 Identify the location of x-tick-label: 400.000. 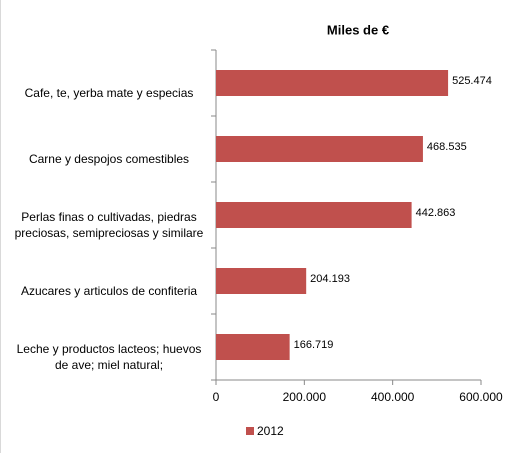
(393, 397).